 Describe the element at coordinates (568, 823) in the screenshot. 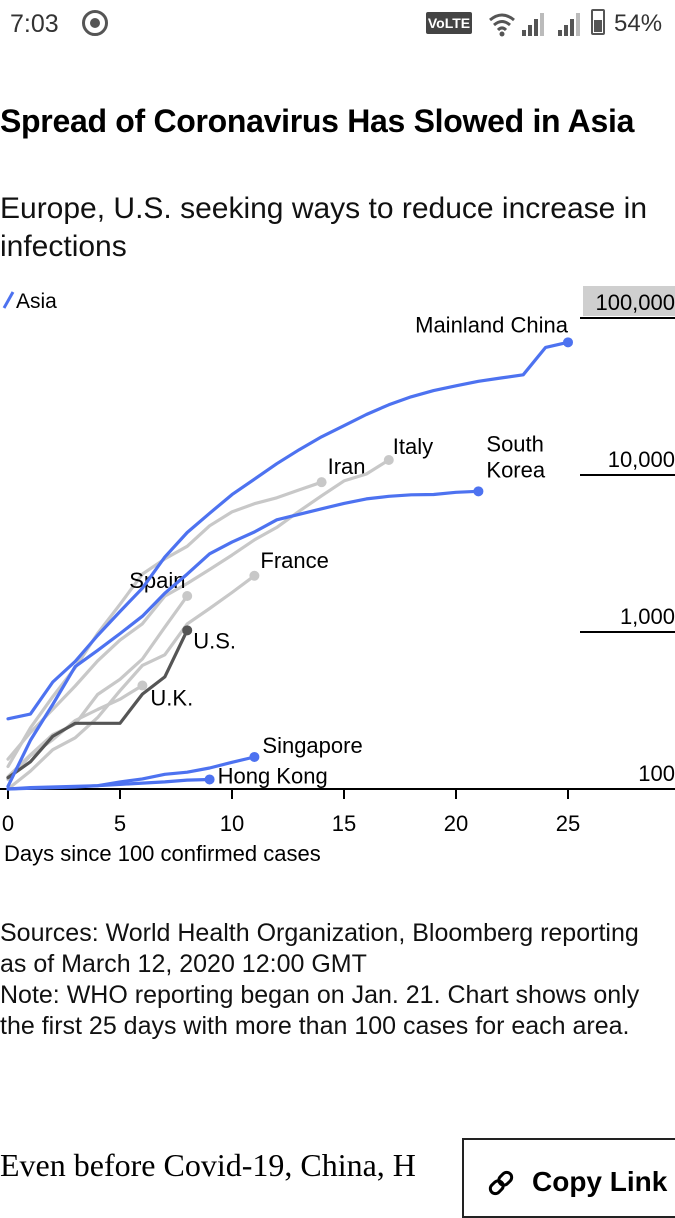

I see `x-tick-label: 25` at that location.